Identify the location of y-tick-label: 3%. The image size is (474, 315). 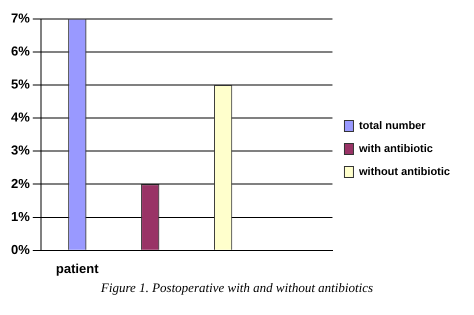
(20, 150).